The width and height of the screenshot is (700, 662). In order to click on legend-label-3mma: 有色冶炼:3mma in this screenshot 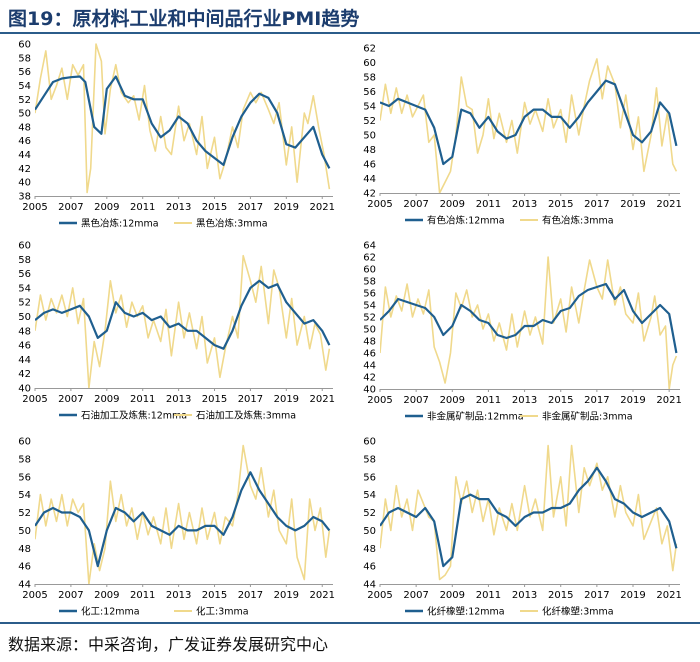, I will do `click(578, 221)`.